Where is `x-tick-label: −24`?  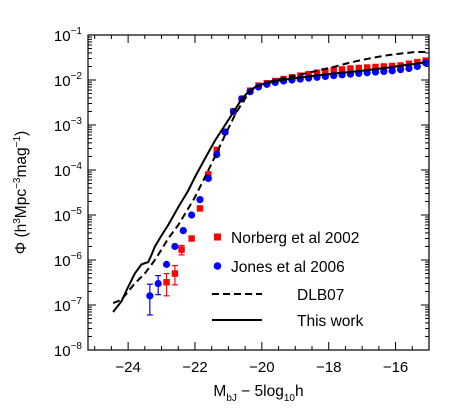 x-tick-label: −24 is located at coordinates (127, 367).